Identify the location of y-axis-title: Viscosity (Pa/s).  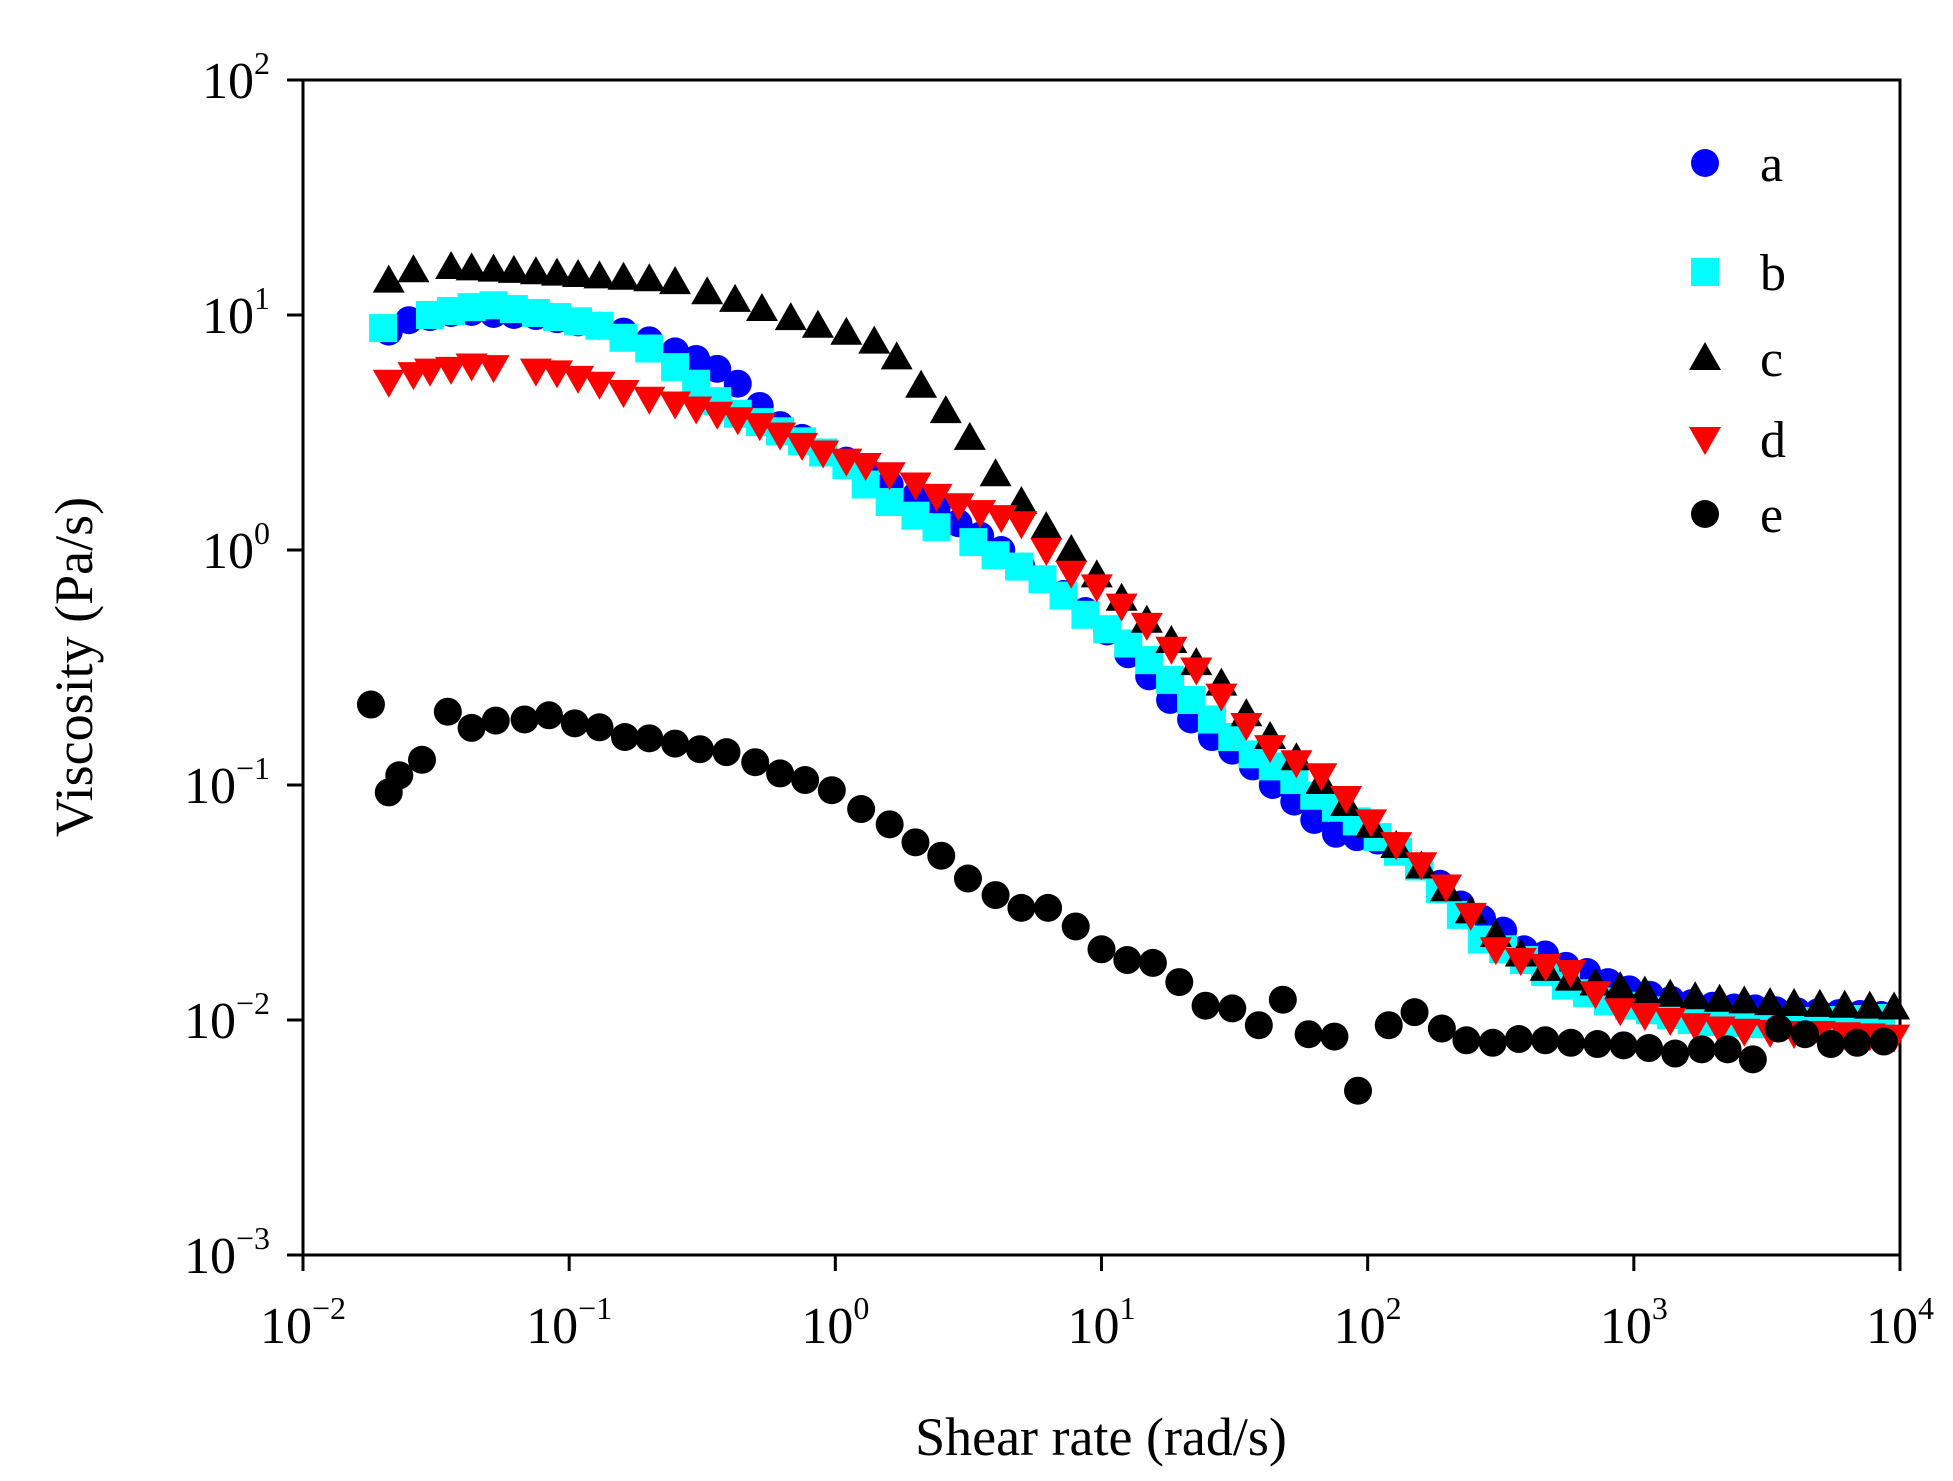
(74, 667).